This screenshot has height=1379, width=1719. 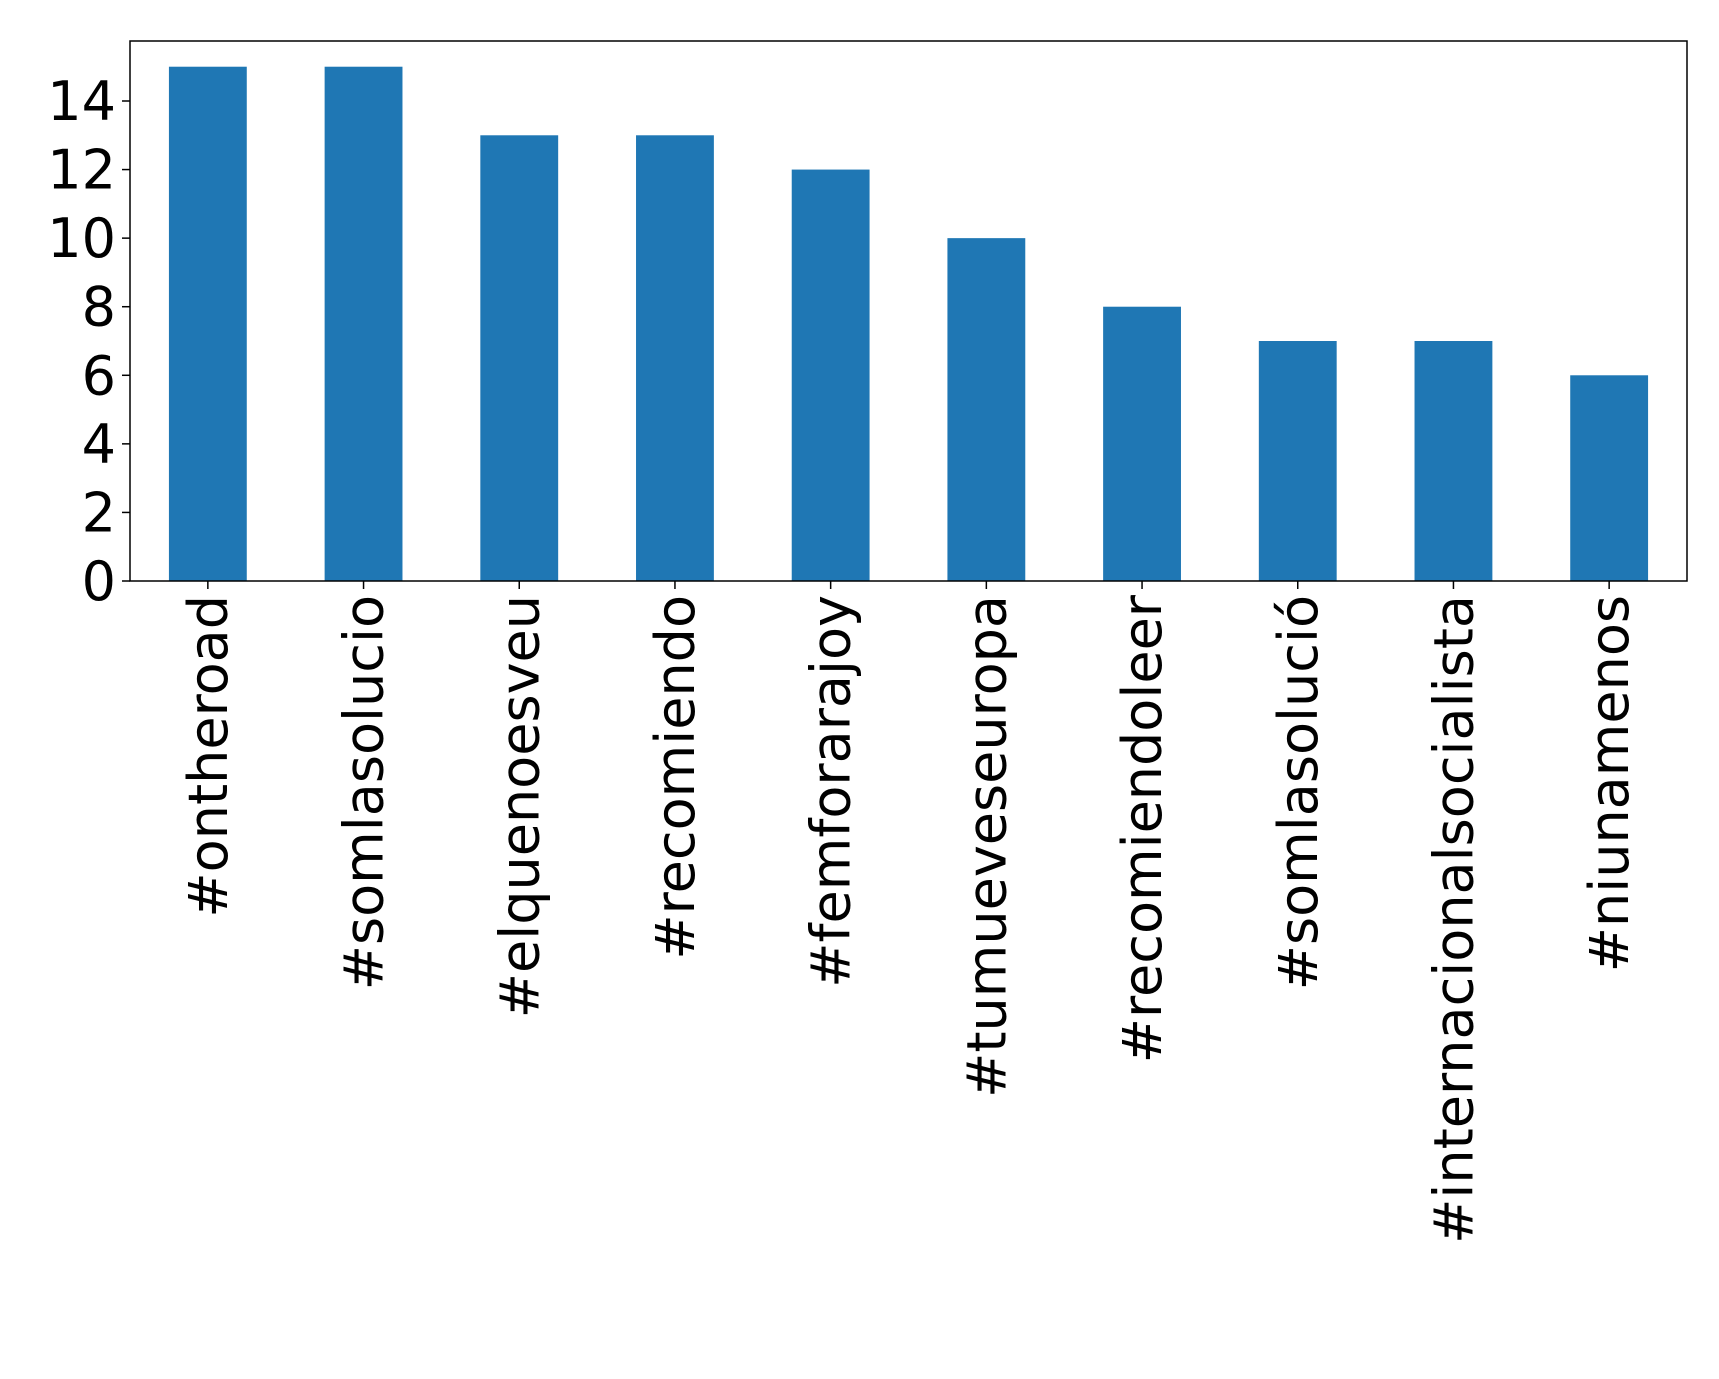 I want to click on y-tick-label: 0, so click(x=99, y=581).